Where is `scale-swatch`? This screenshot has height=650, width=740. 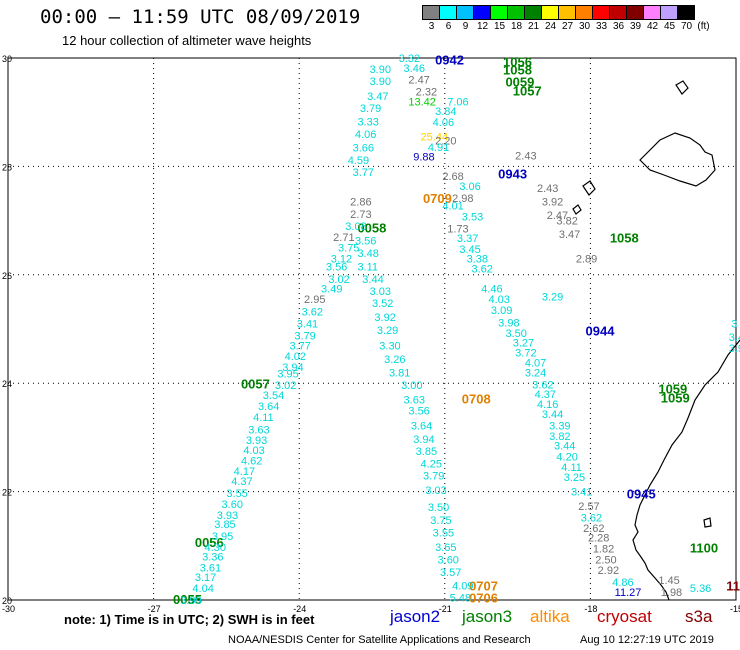 scale-swatch is located at coordinates (686, 12).